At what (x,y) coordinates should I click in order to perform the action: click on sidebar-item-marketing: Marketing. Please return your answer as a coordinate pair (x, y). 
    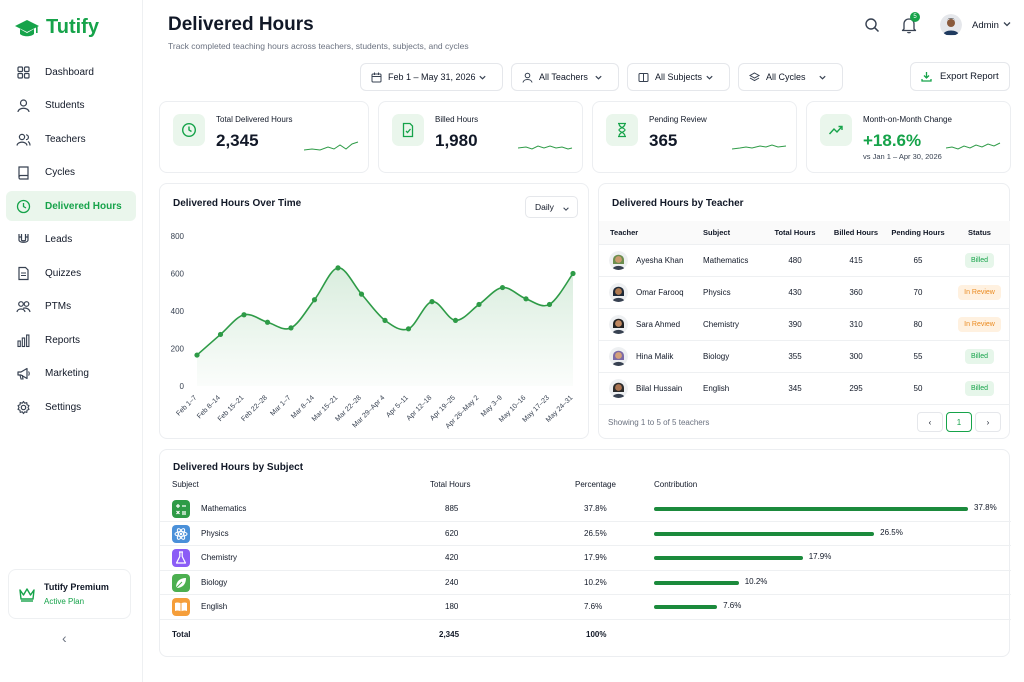
    Looking at the image, I should click on (71, 374).